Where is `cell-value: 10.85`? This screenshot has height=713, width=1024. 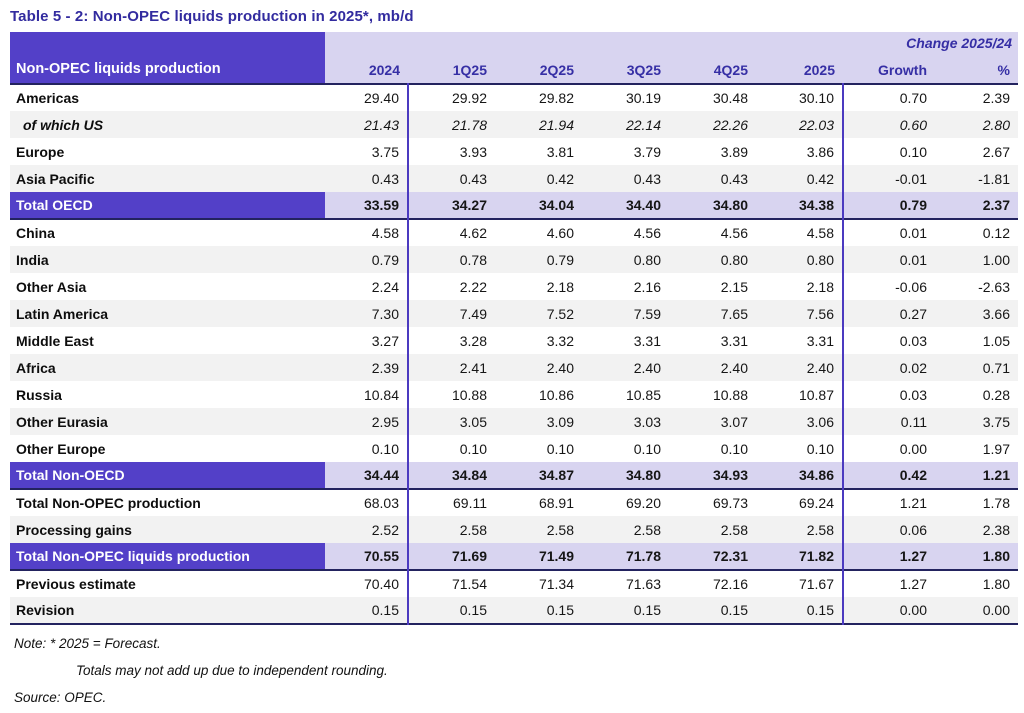
cell-value: 10.85 is located at coordinates (625, 394).